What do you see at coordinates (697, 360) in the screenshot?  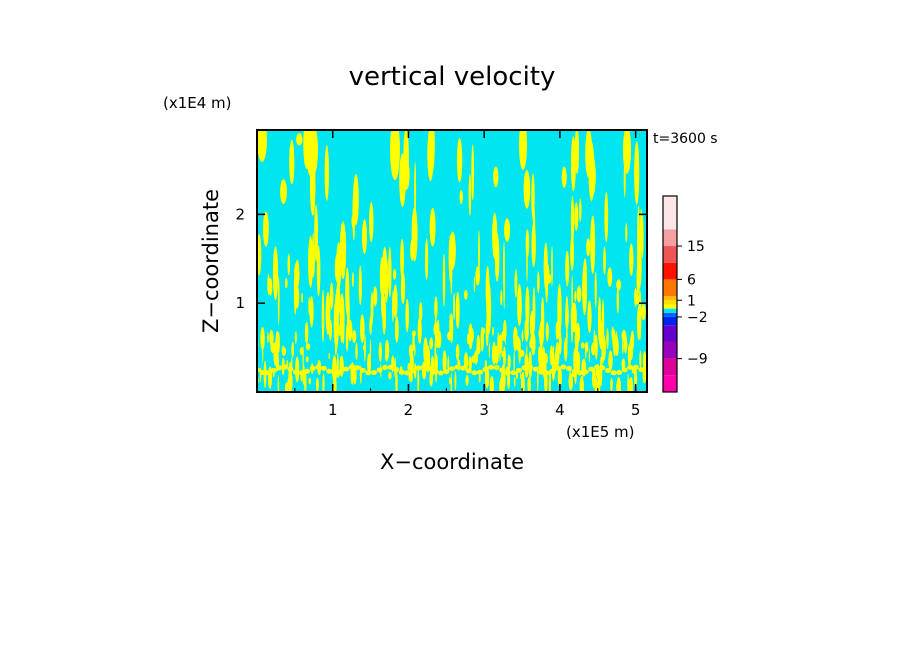 I see `colorbar-label: −9` at bounding box center [697, 360].